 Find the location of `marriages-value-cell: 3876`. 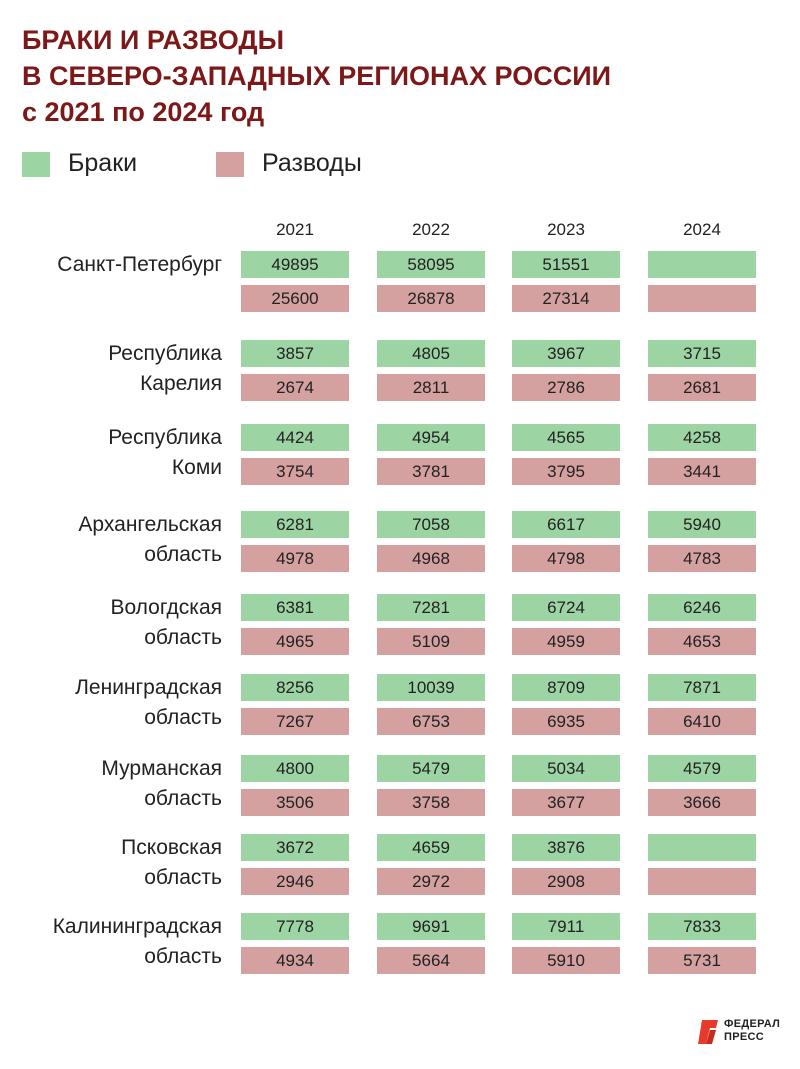

marriages-value-cell: 3876 is located at coordinates (566, 847).